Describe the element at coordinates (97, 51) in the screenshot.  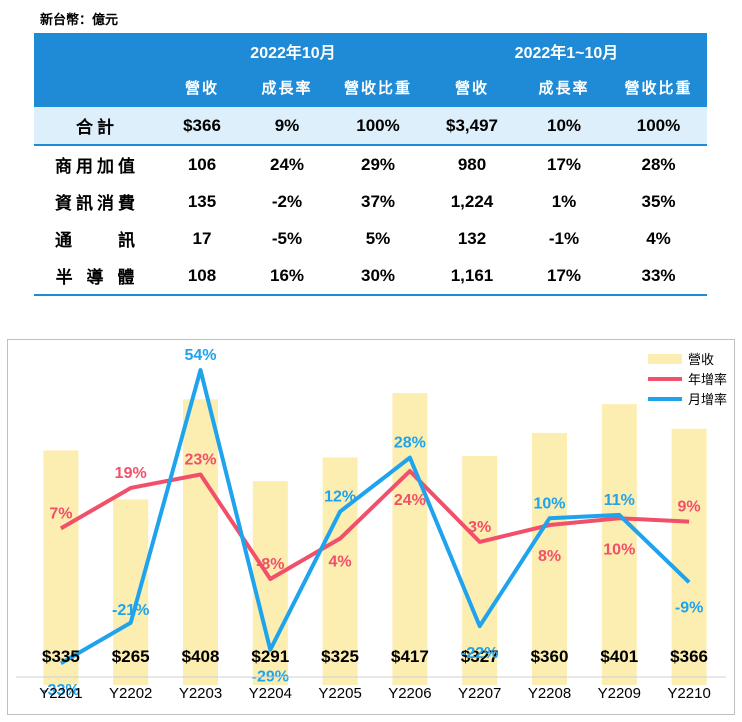
I see `table-corner` at that location.